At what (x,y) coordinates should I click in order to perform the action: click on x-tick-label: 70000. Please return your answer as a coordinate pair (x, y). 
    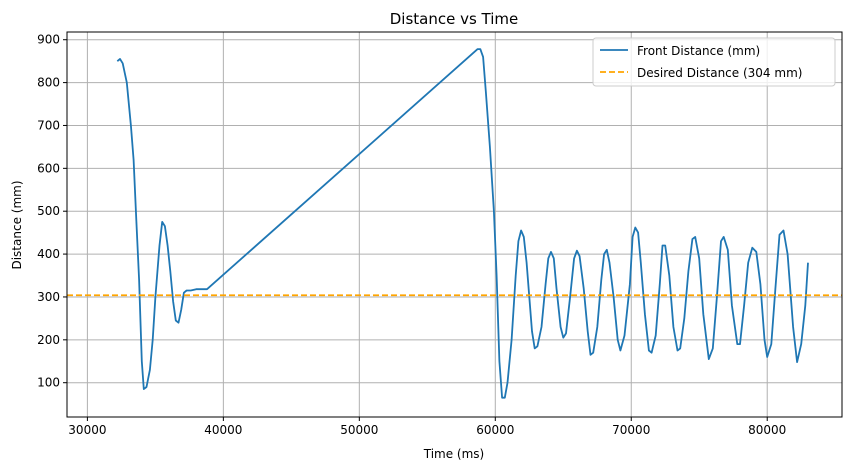
    Looking at the image, I should click on (631, 430).